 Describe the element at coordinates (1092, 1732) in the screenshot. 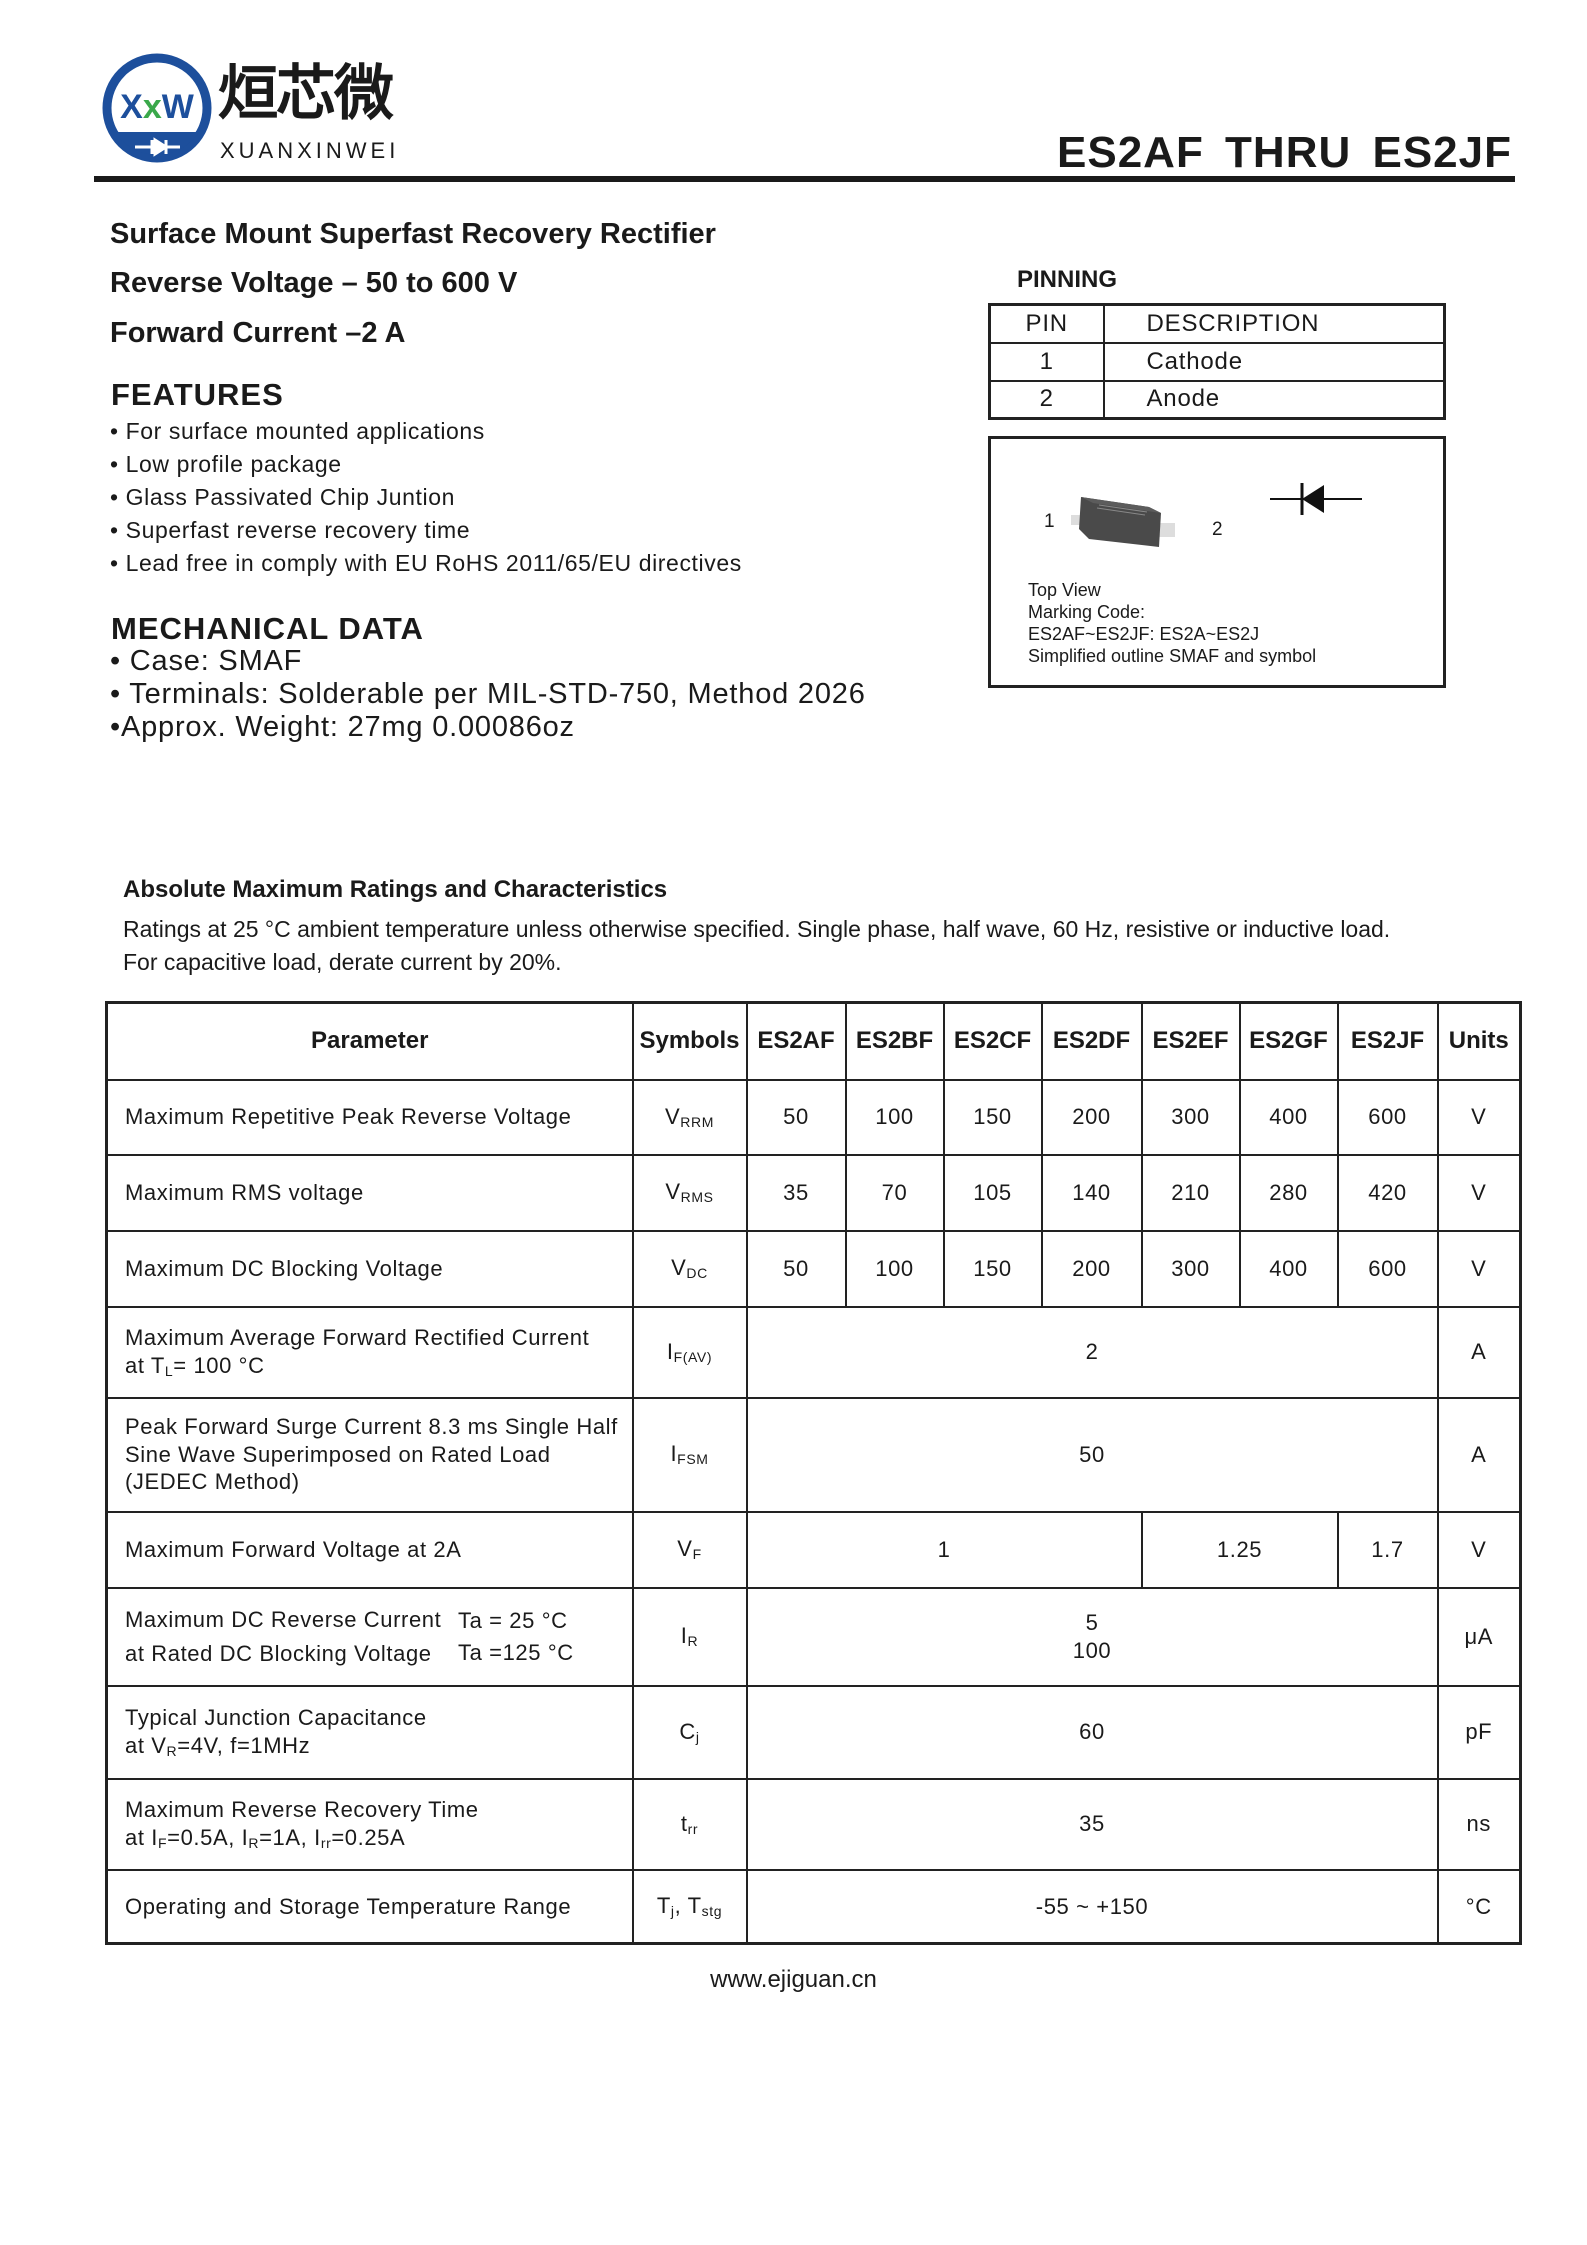

I see `value: 60` at that location.